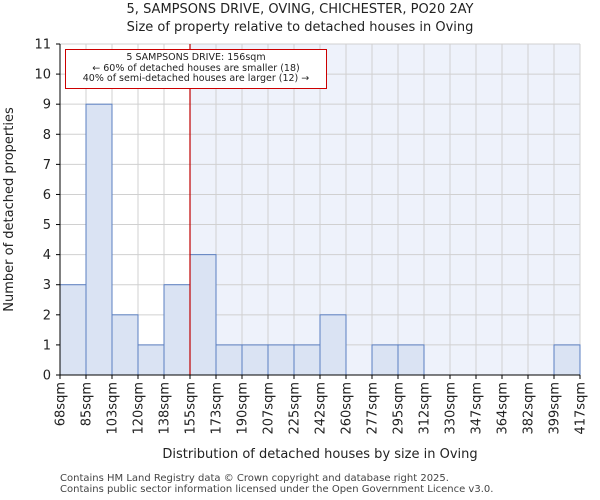  Describe the element at coordinates (477, 408) in the screenshot. I see `x-tick-label: 347sqm` at that location.